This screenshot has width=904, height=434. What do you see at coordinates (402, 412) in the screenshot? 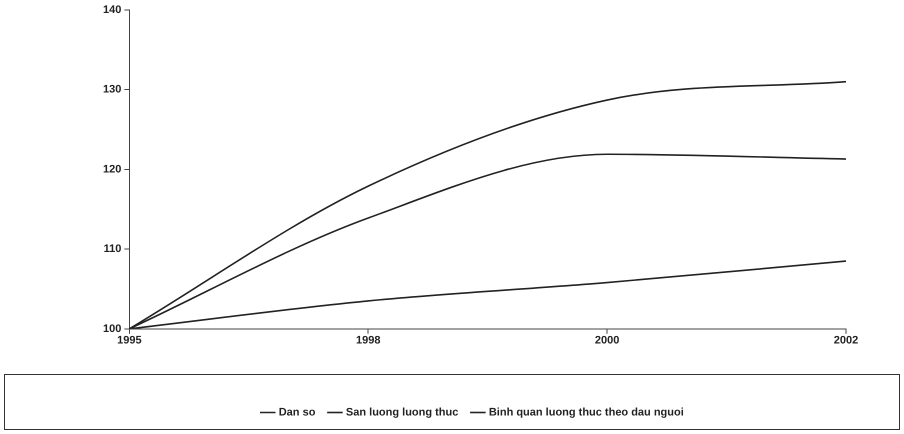
I see `legend-label: San luong luong thuc` at bounding box center [402, 412].